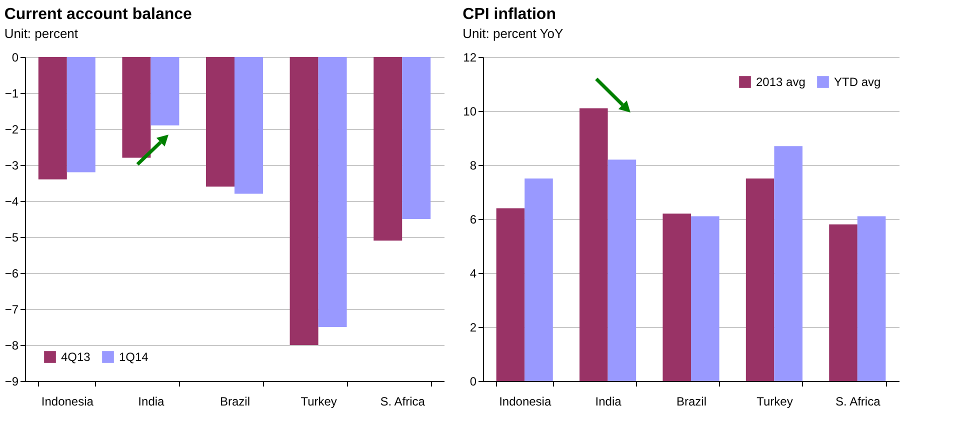 The image size is (962, 434). Describe the element at coordinates (76, 357) in the screenshot. I see `legend-label: 4Q13` at that location.